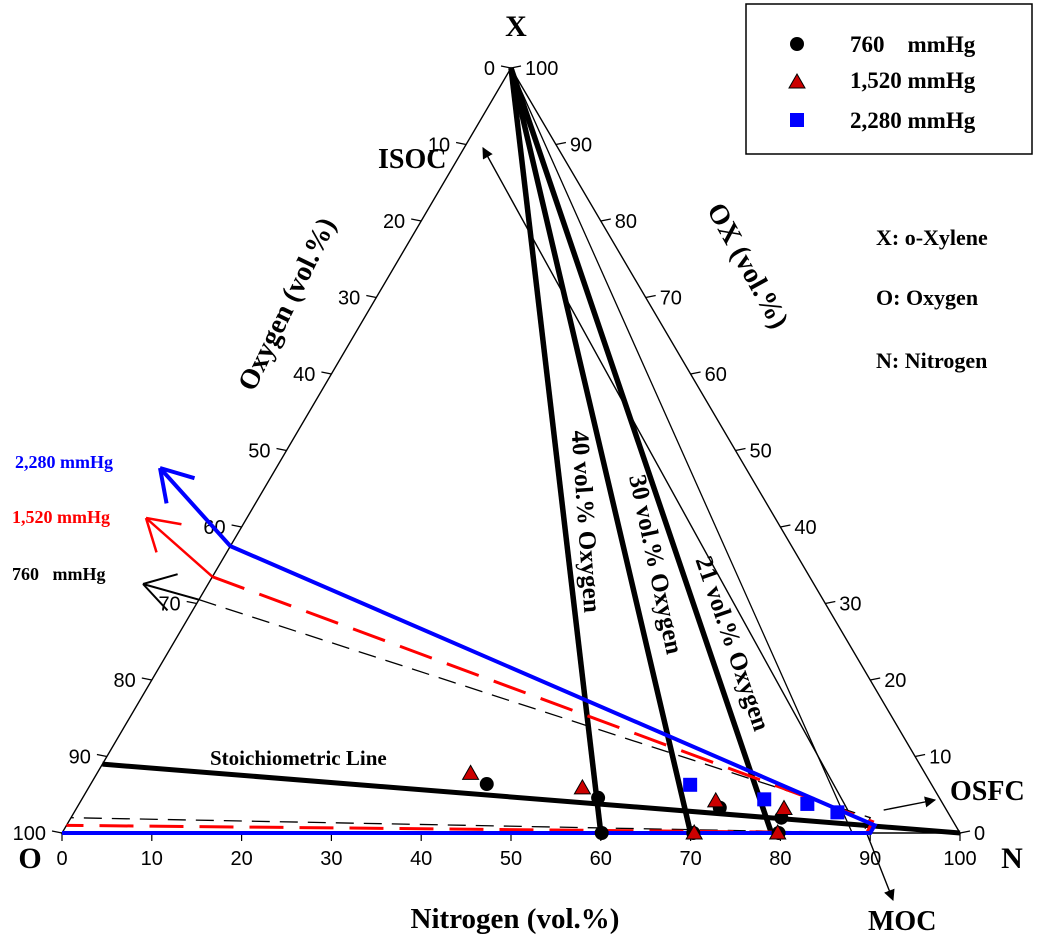 The height and width of the screenshot is (945, 1049). I want to click on tick-label-bottom: 10, so click(152, 859).